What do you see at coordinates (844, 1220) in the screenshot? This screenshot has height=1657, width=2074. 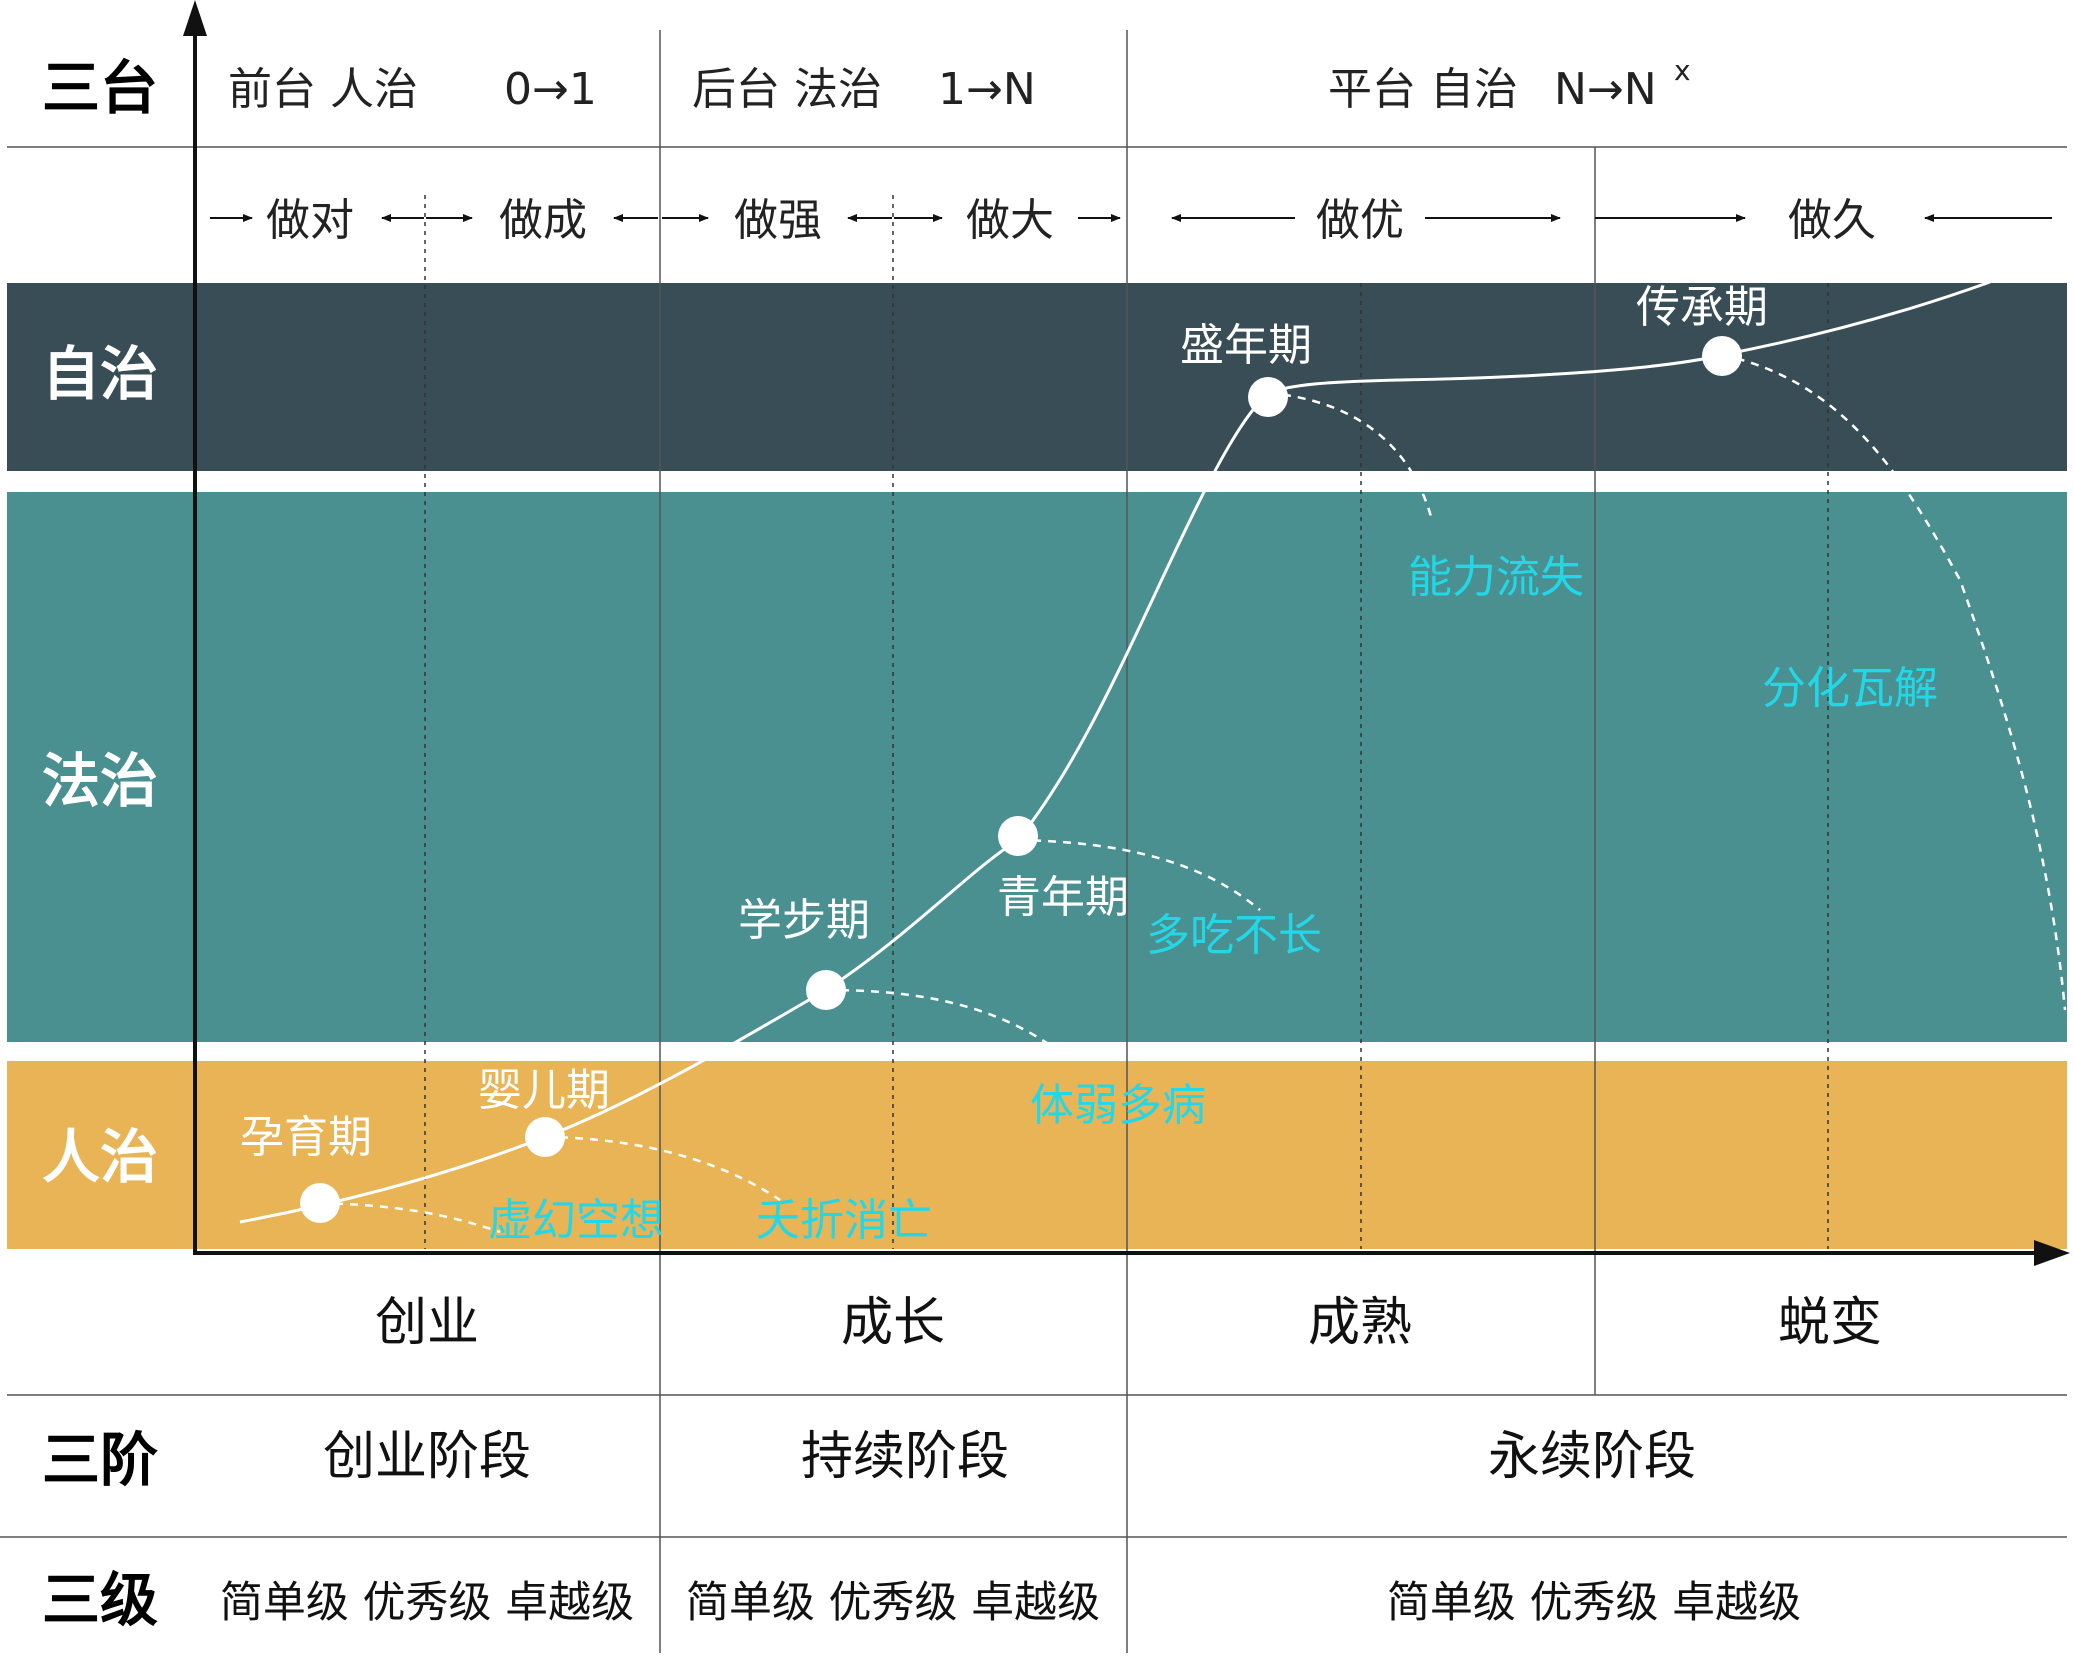 I see `risk-label: 夭折消亡` at bounding box center [844, 1220].